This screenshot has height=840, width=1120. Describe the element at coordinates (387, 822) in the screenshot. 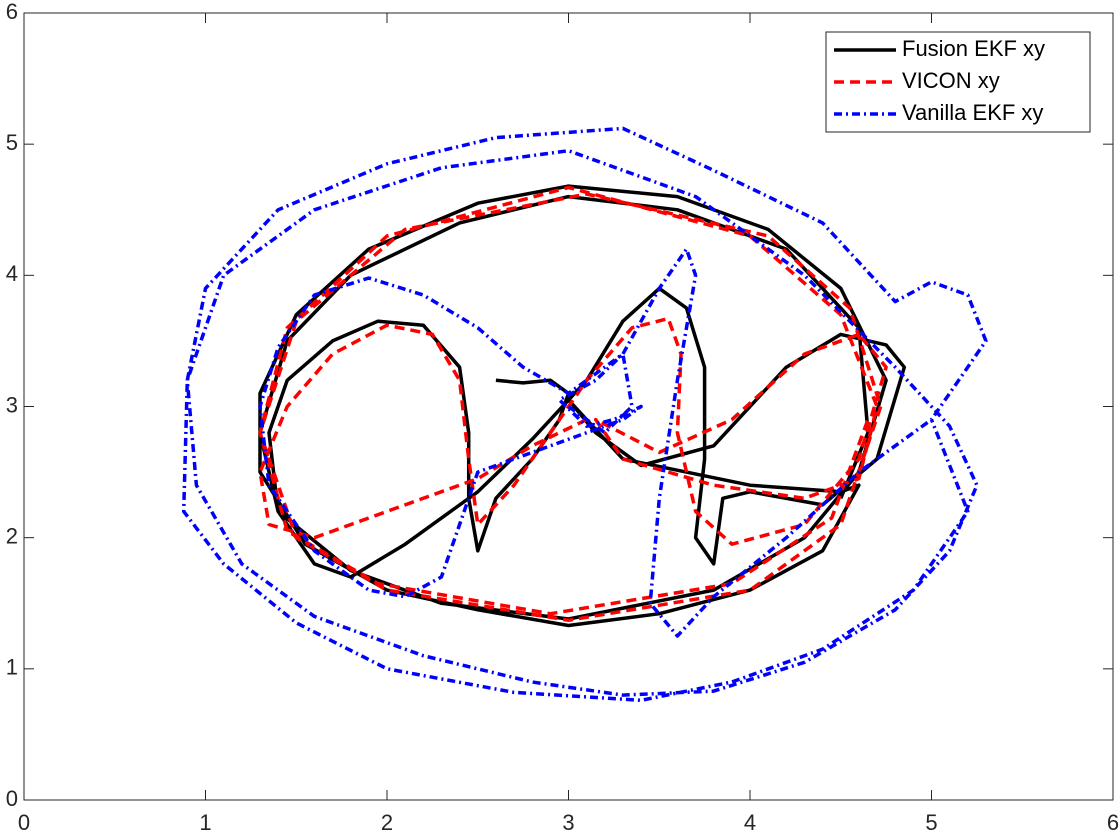

I see `x-tick-label: 2` at that location.